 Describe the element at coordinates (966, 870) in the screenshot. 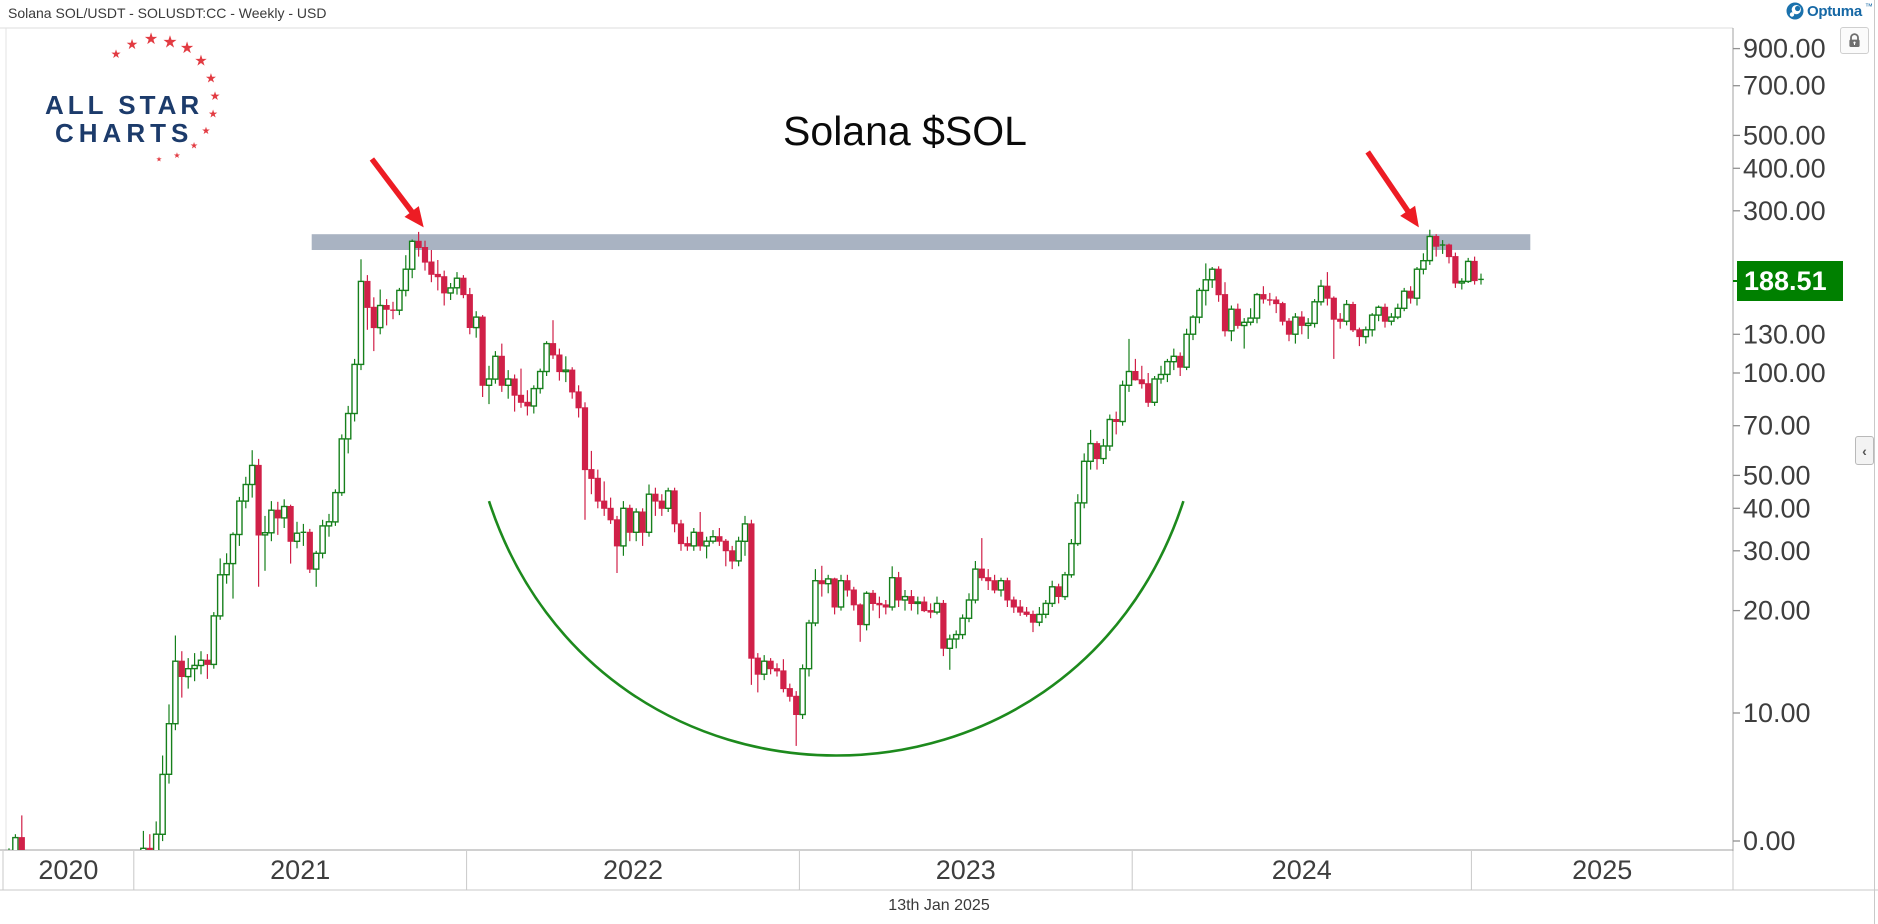

I see `x-axis-year-label: 2023` at that location.